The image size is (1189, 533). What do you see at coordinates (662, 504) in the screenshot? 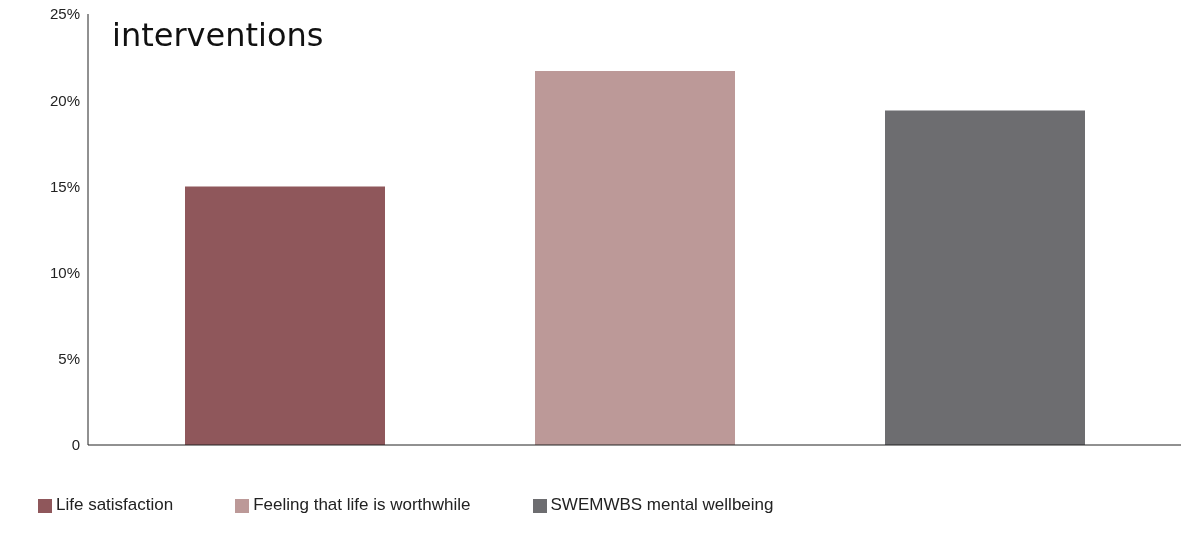
I see `legend-label: SWEMWBS mental wellbeing` at bounding box center [662, 504].